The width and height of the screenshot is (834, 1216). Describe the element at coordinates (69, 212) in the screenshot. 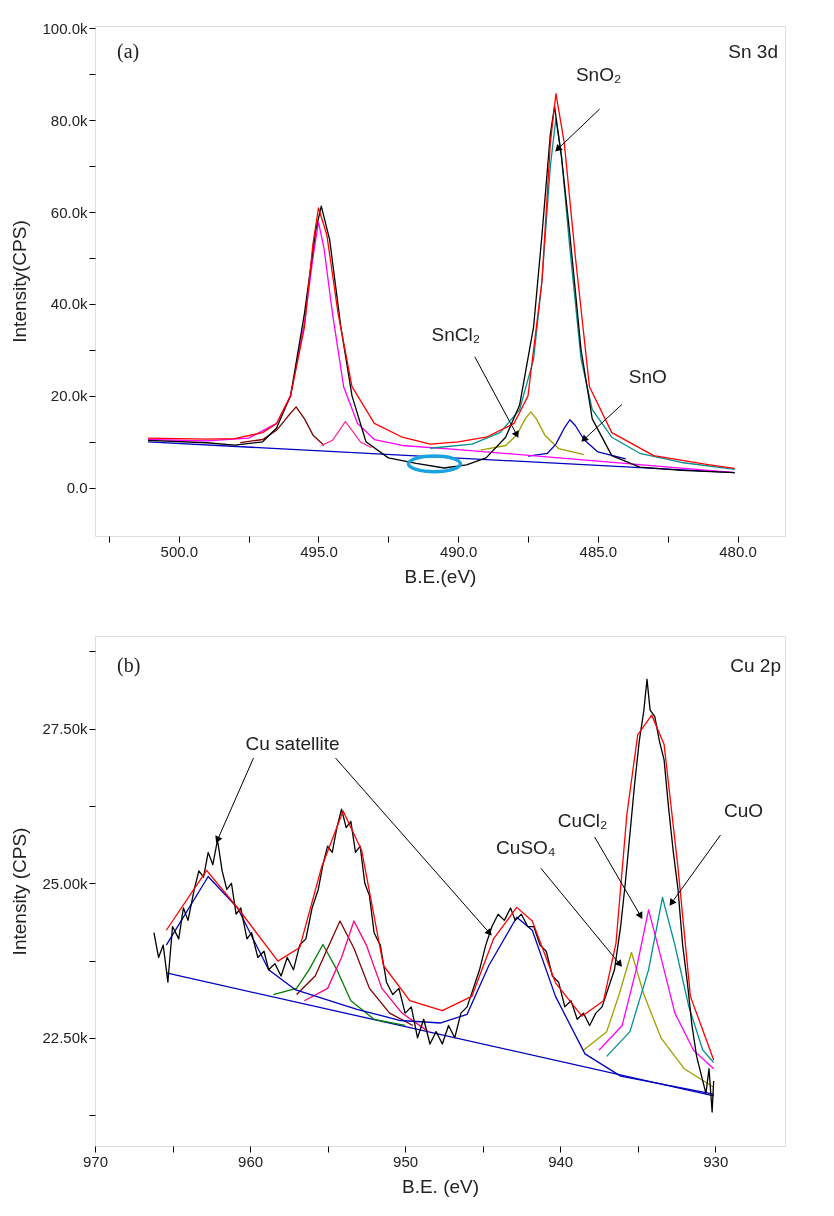

I see `y-tick-label: 60.0k` at that location.